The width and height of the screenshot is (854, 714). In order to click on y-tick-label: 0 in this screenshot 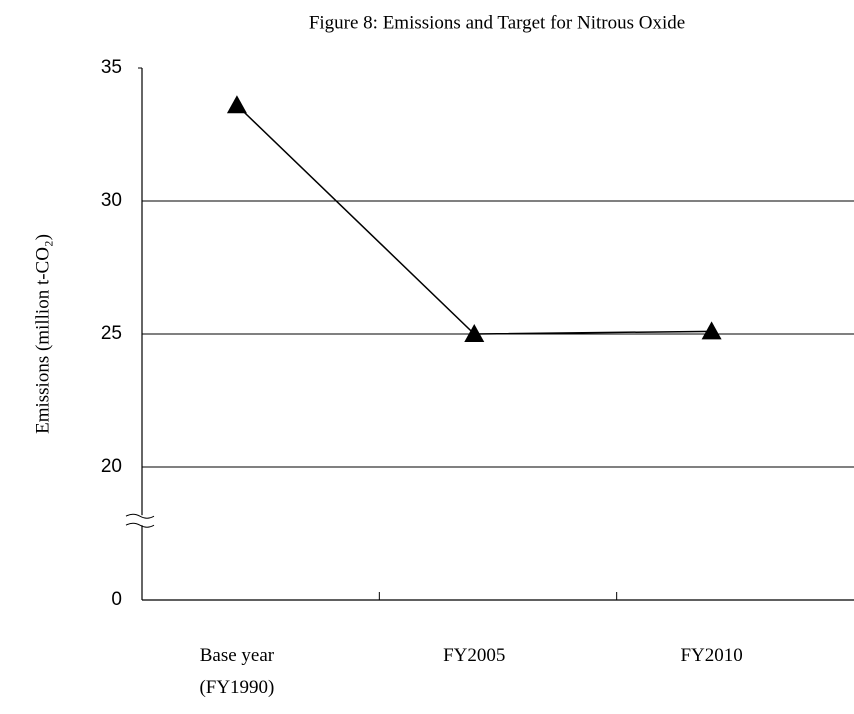, I will do `click(116, 599)`.